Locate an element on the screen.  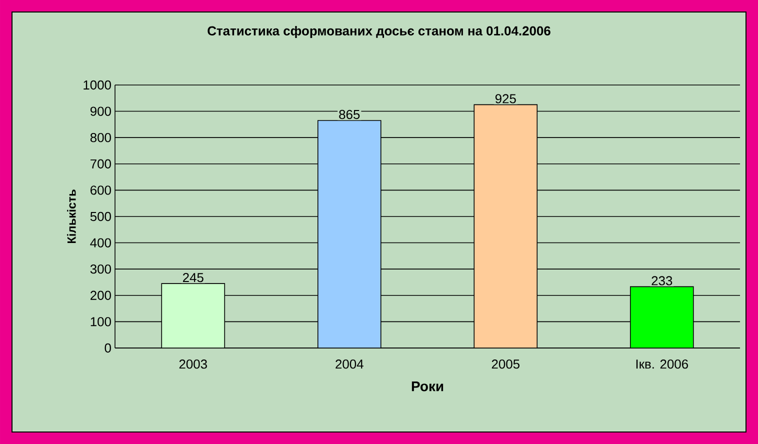
y-tick-label: 300 is located at coordinates (100, 269).